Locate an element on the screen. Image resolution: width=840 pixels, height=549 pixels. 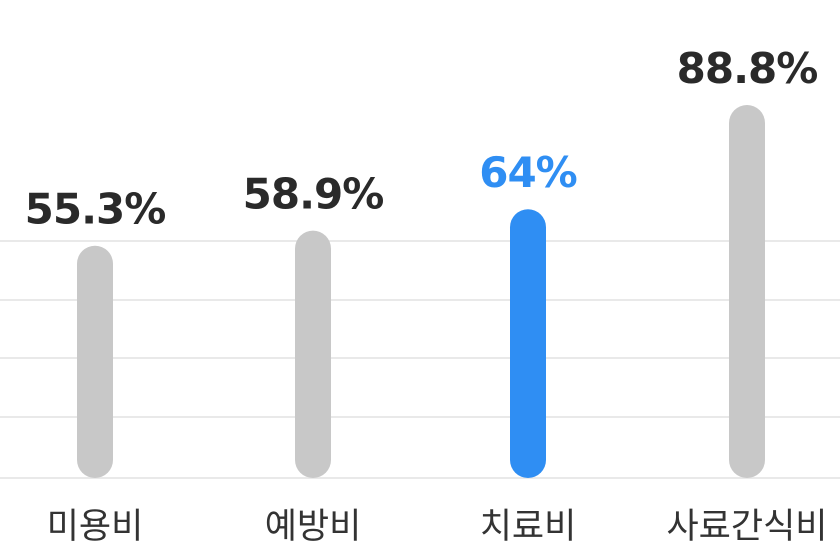
category-label-1: 미용비 is located at coordinates (95, 527).